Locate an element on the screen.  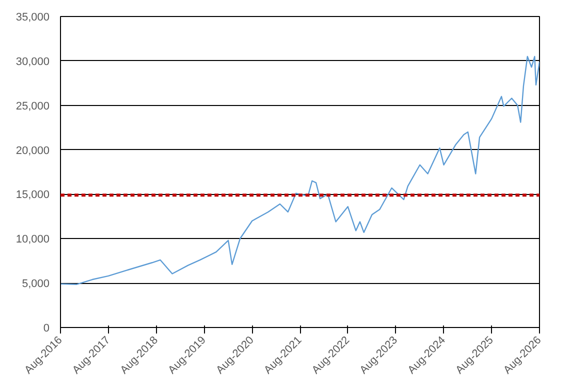
y-tick-label: 10,000 is located at coordinates (33, 240).